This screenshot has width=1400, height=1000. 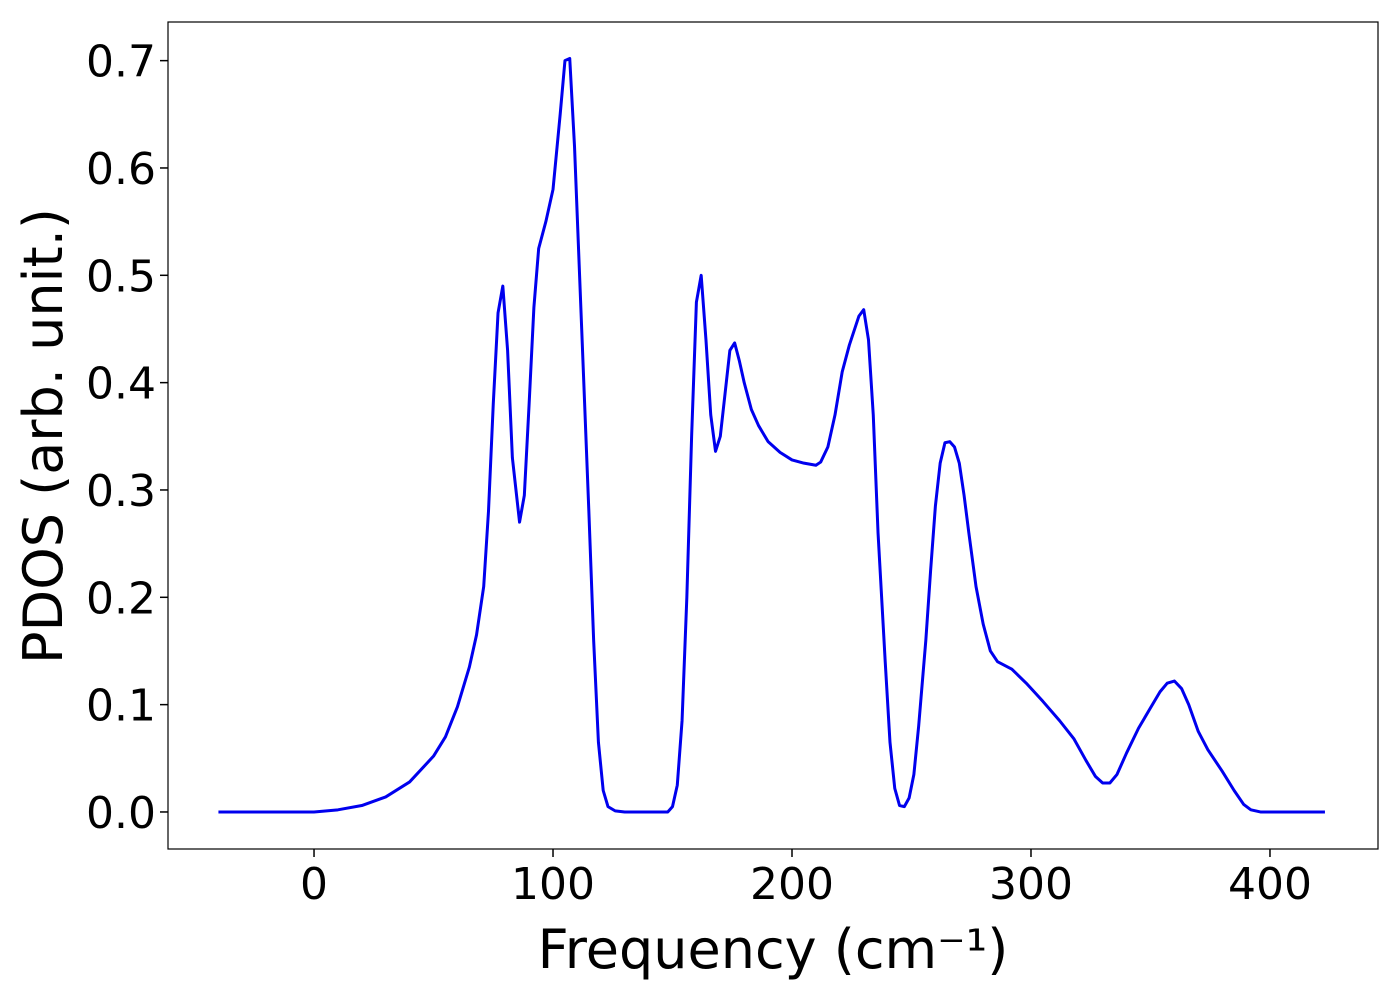 I want to click on y-tick-label: 0.5, so click(x=121, y=276).